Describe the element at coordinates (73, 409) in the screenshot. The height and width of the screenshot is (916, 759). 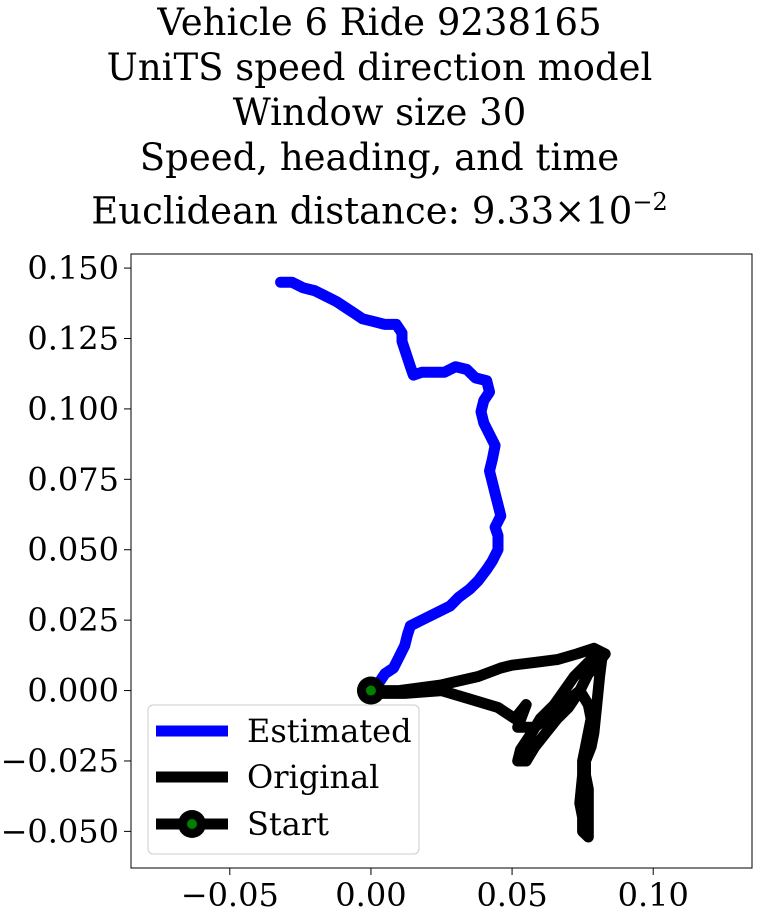
I see `y-tick-label: 0.100` at that location.